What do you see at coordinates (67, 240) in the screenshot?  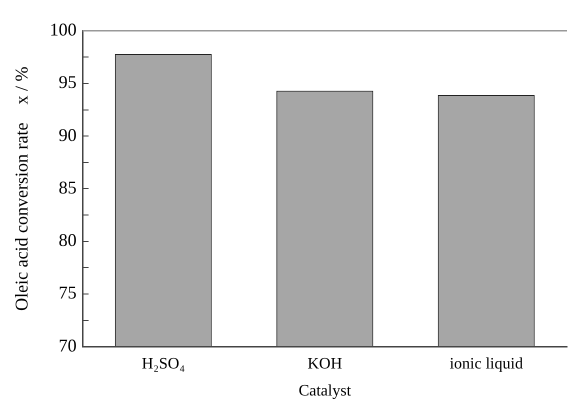 I see `y-tick-label: 80` at bounding box center [67, 240].